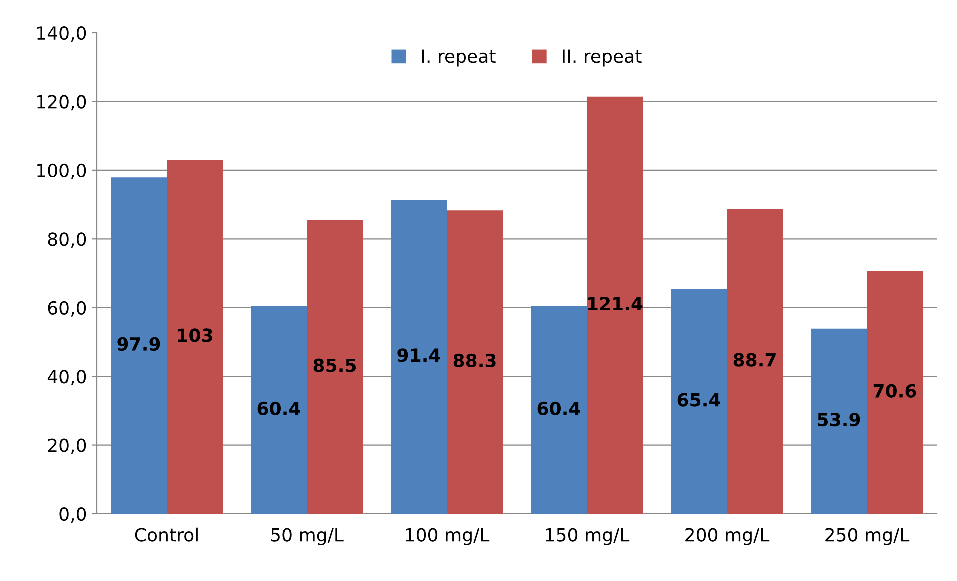 This screenshot has height=581, width=957. I want to click on y-tick-label: 20,0, so click(67, 446).